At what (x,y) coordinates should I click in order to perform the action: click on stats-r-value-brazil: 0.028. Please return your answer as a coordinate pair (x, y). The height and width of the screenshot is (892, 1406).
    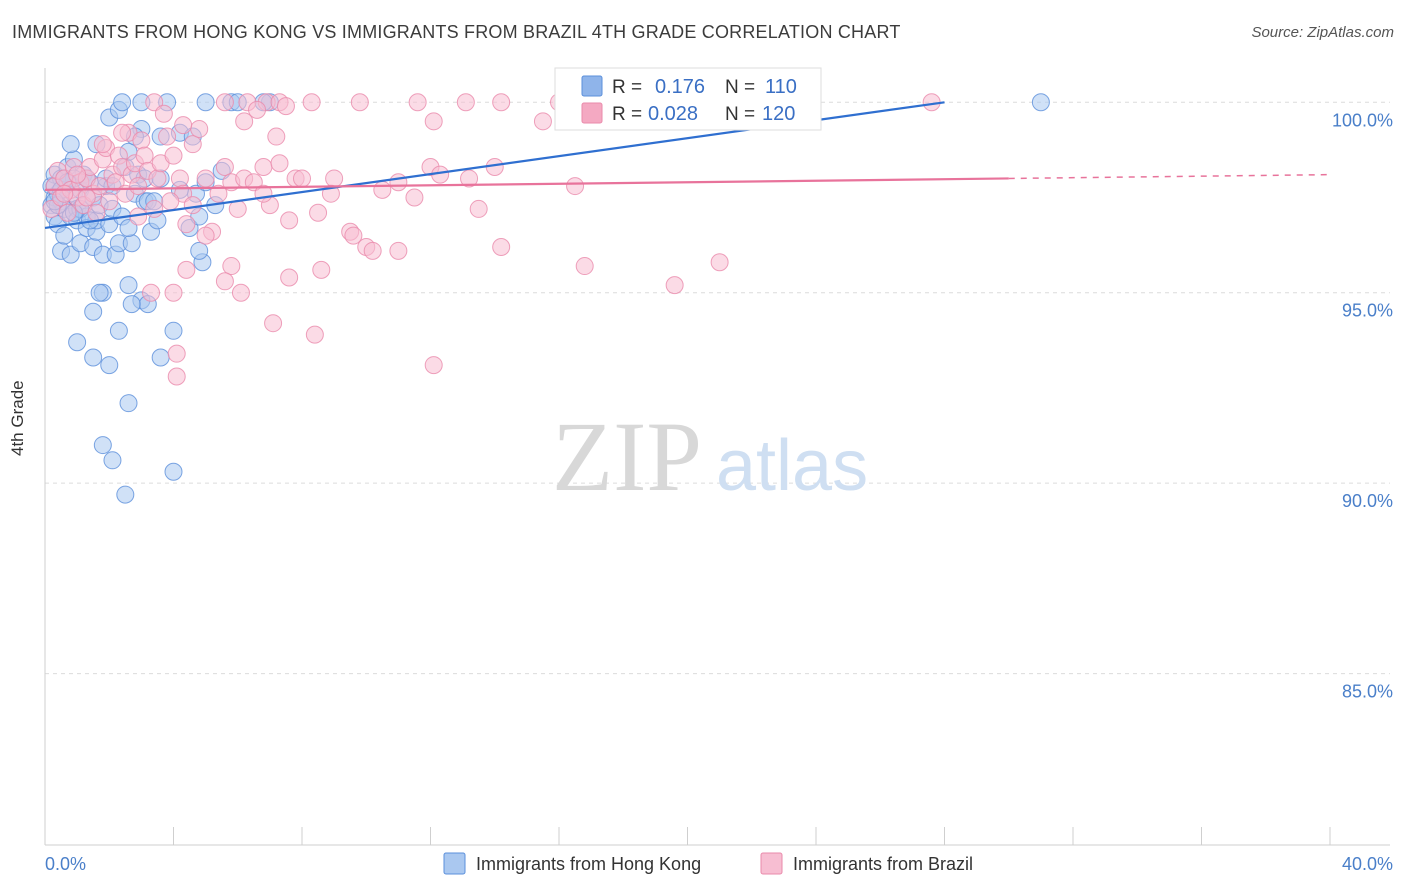
    Looking at the image, I should click on (673, 114).